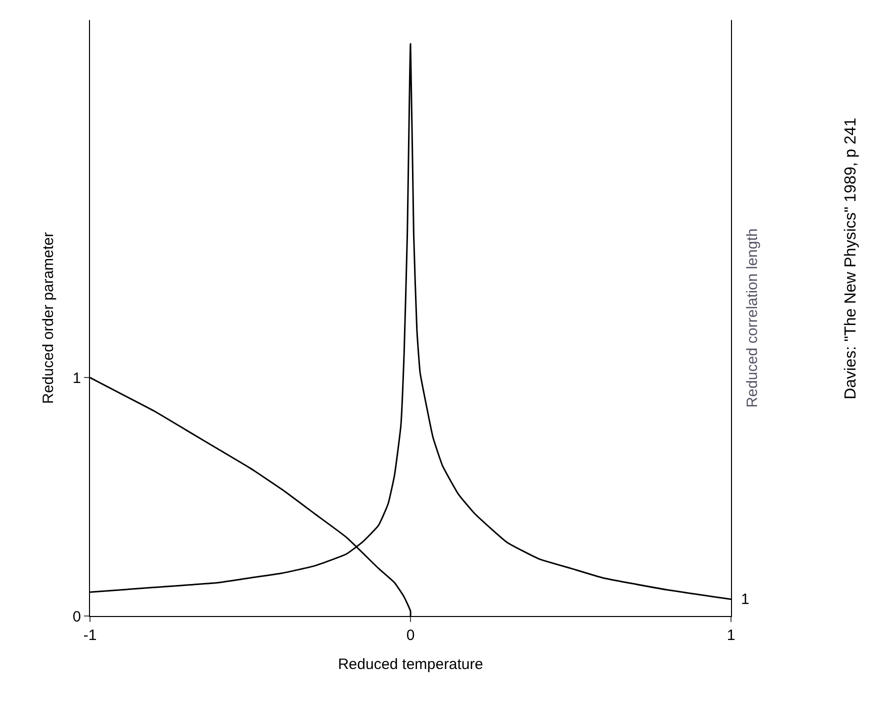 The height and width of the screenshot is (706, 881). I want to click on y2-axis-title: Reduced correlation length, so click(752, 318).